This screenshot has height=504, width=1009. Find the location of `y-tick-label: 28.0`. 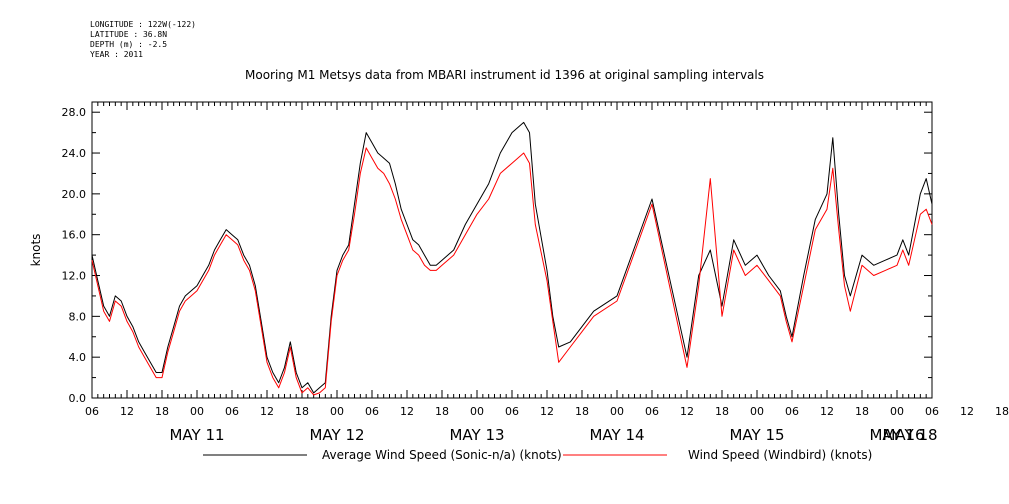

y-tick-label: 28.0 is located at coordinates (74, 112).